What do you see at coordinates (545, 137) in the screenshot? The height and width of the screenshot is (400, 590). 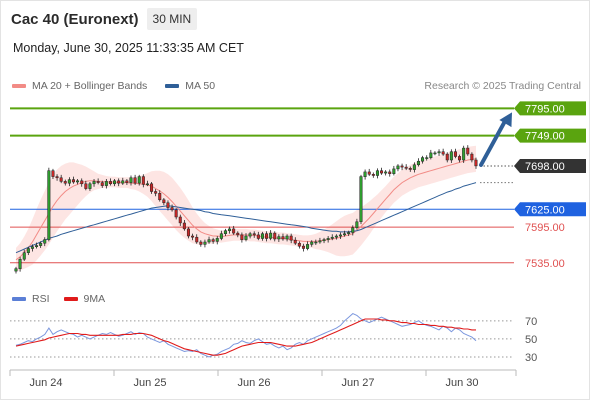 I see `level-label-1: 7749.00` at bounding box center [545, 137].